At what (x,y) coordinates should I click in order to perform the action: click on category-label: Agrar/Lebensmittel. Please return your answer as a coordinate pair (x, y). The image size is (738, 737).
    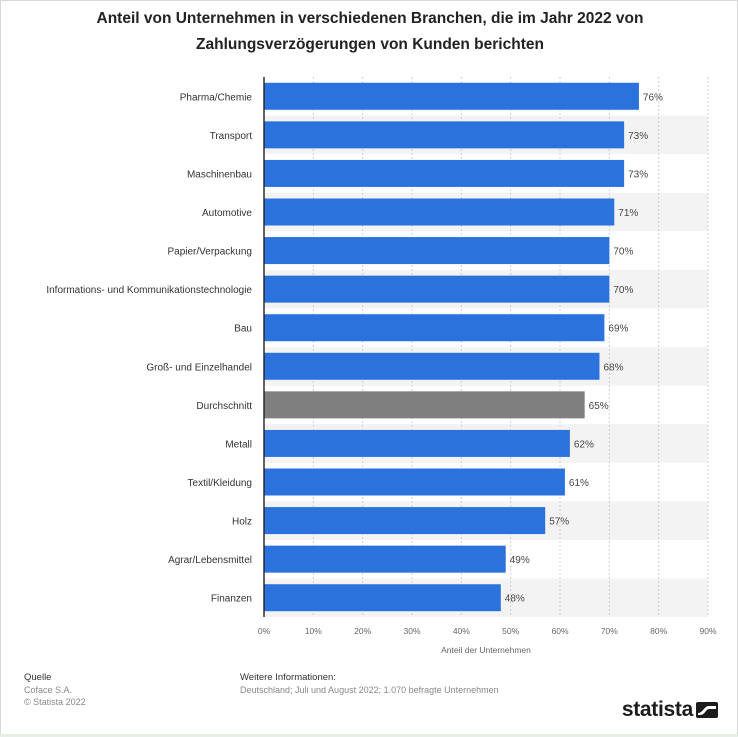
    Looking at the image, I should click on (210, 560).